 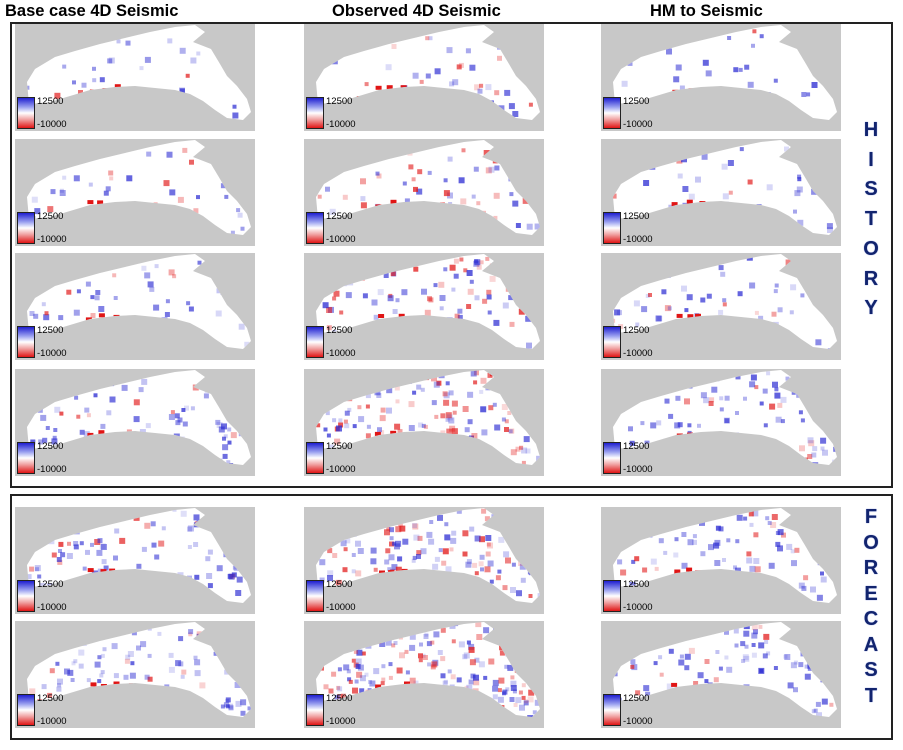 What do you see at coordinates (871, 308) in the screenshot?
I see `vertical-label-letter: Y` at bounding box center [871, 308].